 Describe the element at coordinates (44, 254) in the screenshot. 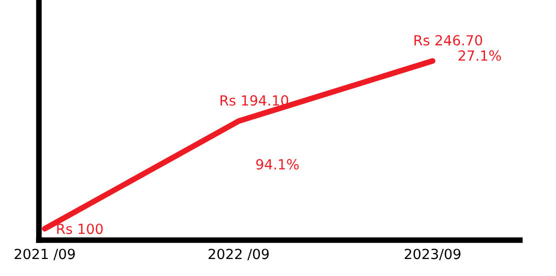

I see `x-tick-label: 2021 /09` at that location.